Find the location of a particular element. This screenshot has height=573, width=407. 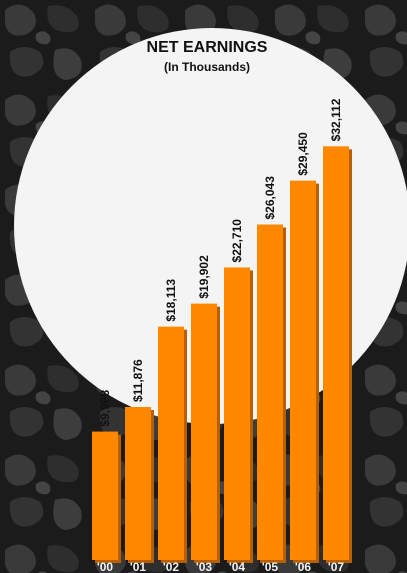

chart-title: NET EARNINGS is located at coordinates (207, 47).